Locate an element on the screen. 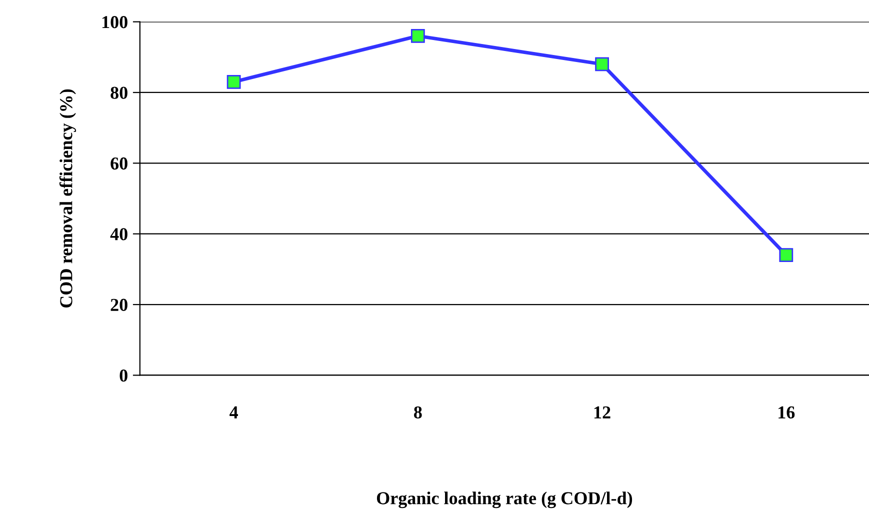 The height and width of the screenshot is (519, 869). y-tick-label: 40 is located at coordinates (119, 234).